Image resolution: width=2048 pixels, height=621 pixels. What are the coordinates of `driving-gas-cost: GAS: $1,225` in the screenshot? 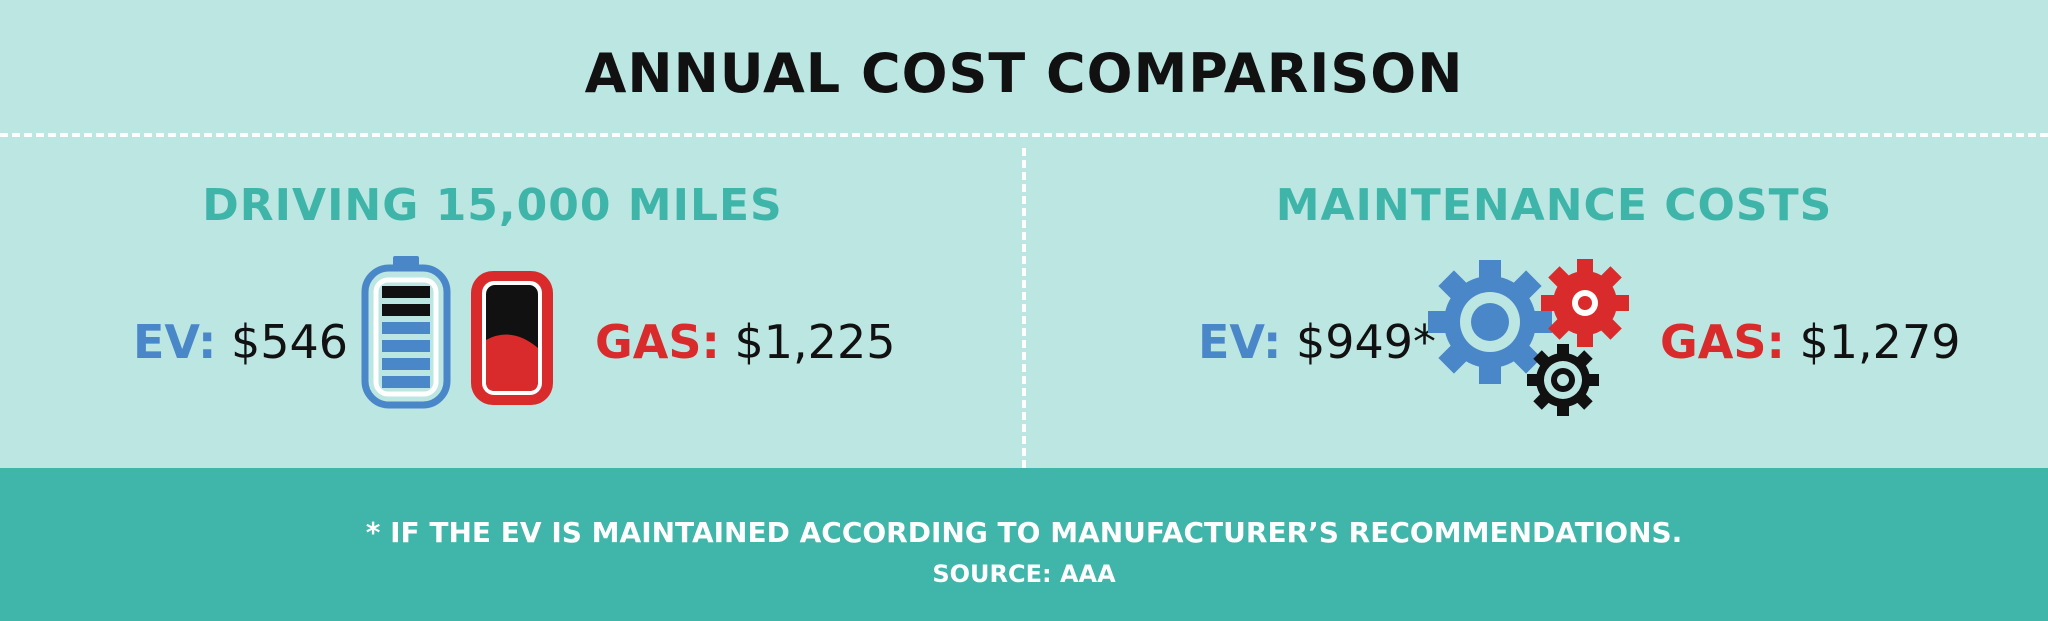 It's located at (745, 342).